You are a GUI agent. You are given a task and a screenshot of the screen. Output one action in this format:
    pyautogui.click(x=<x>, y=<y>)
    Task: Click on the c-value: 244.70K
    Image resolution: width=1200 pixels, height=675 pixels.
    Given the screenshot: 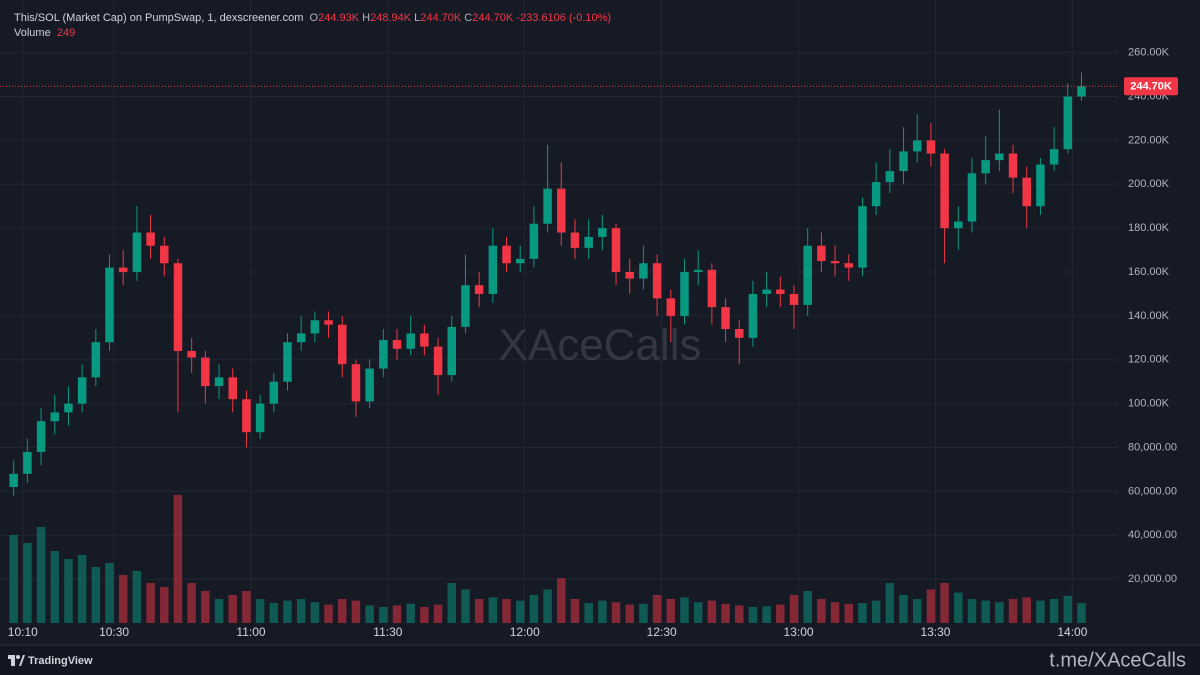 What is the action you would take?
    pyautogui.click(x=493, y=18)
    